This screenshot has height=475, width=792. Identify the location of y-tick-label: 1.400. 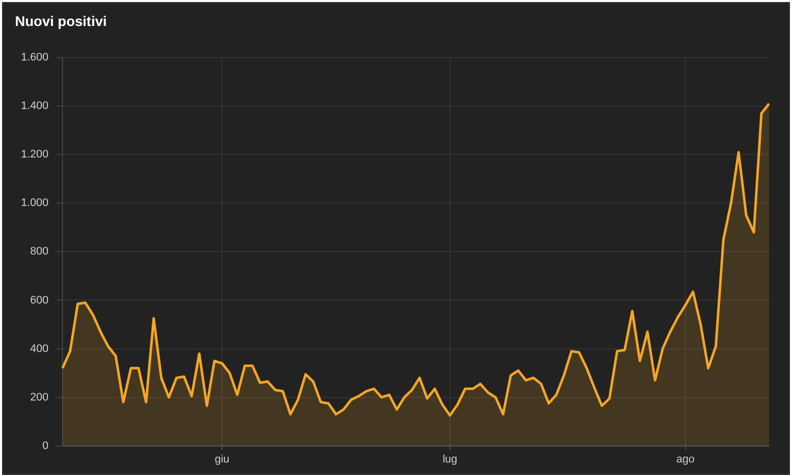
(34, 106).